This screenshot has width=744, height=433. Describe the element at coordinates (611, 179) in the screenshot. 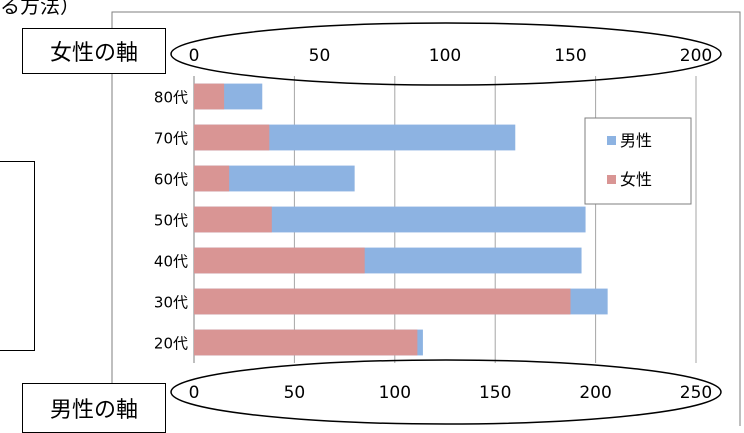

I see `legend-swatch-female` at that location.